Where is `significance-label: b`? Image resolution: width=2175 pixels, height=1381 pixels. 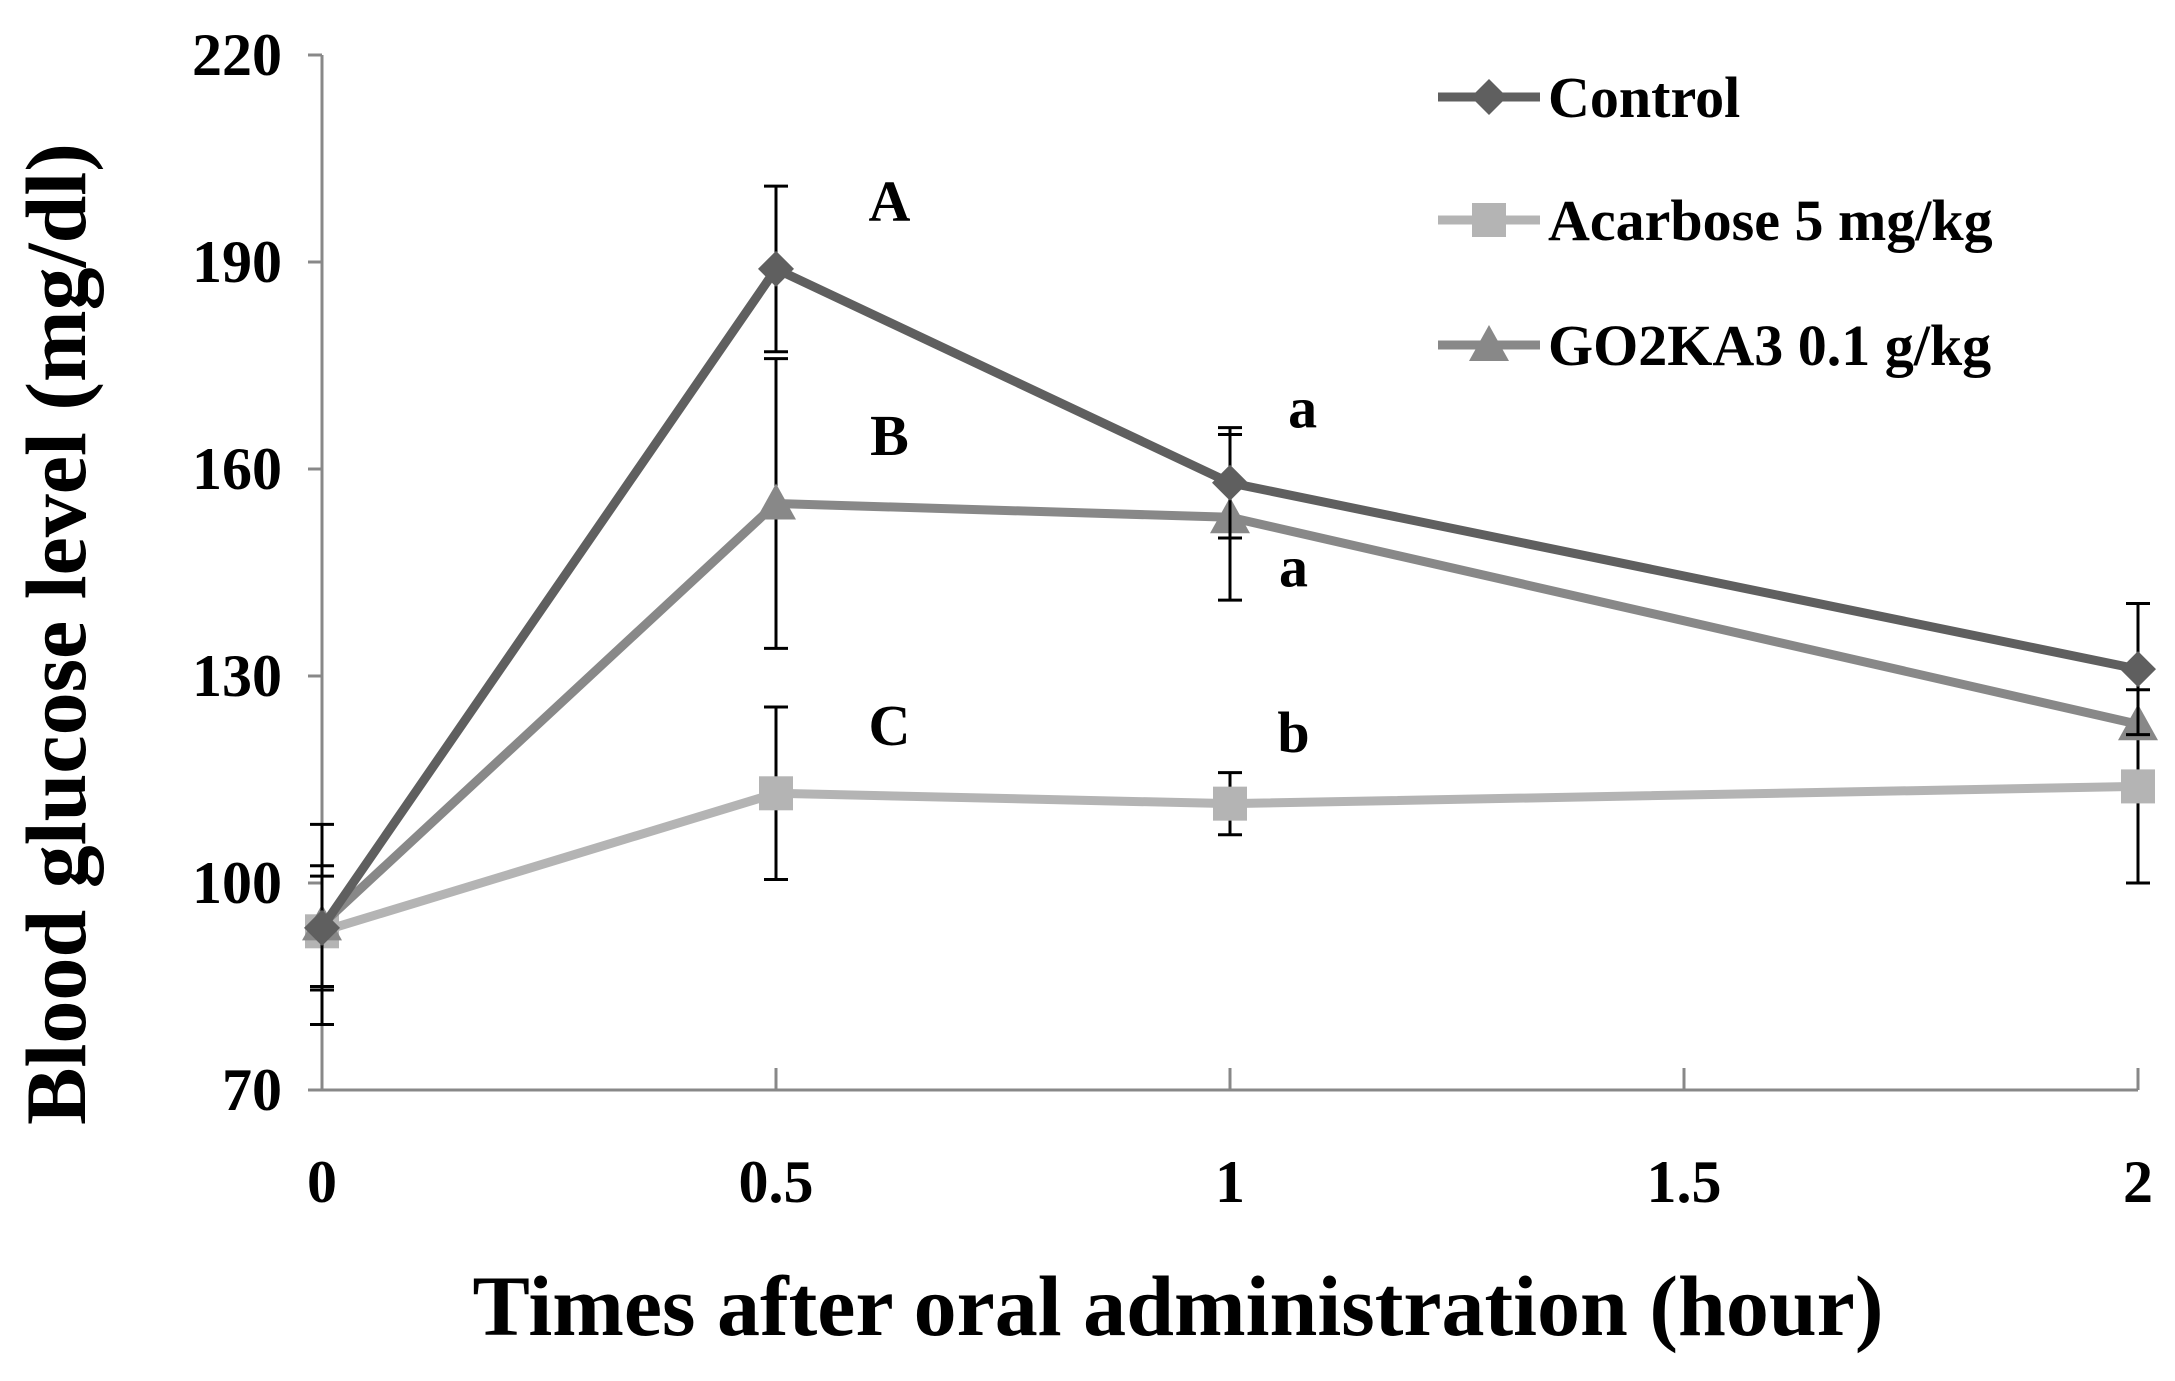
significance-label: b is located at coordinates (1293, 732).